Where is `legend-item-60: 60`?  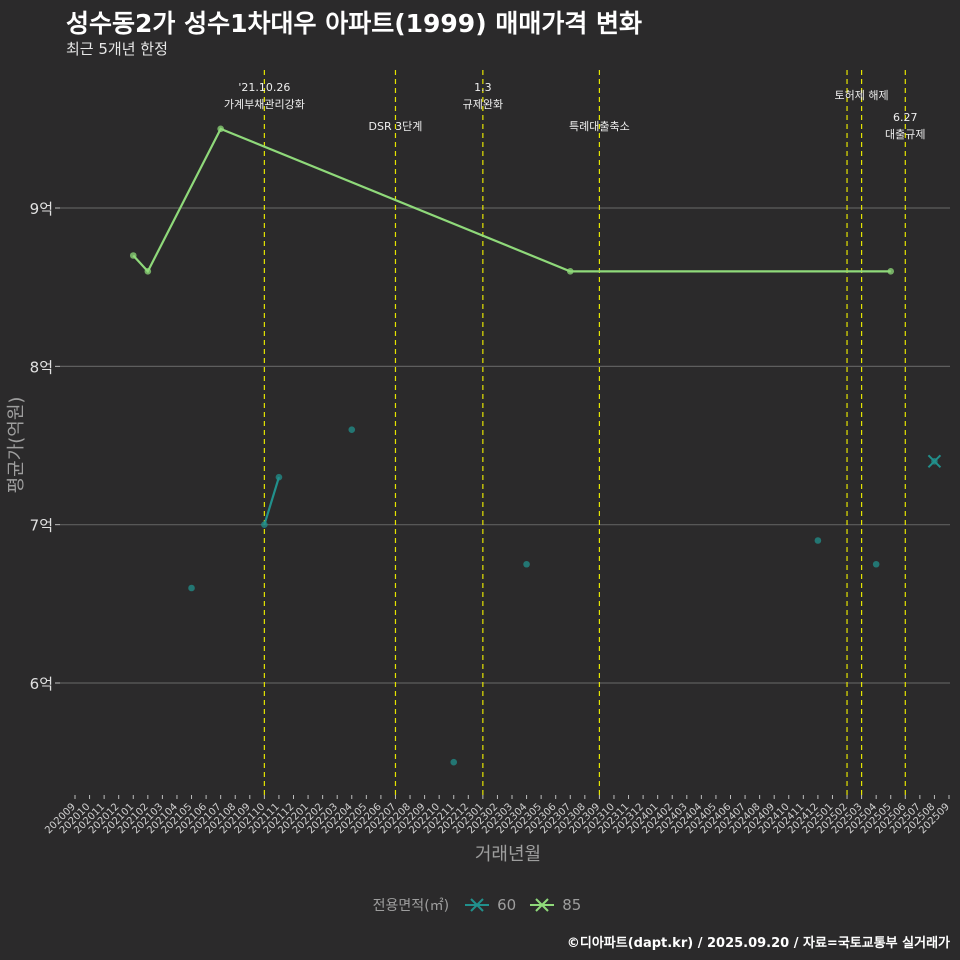
legend-item-60: 60 is located at coordinates (489, 905).